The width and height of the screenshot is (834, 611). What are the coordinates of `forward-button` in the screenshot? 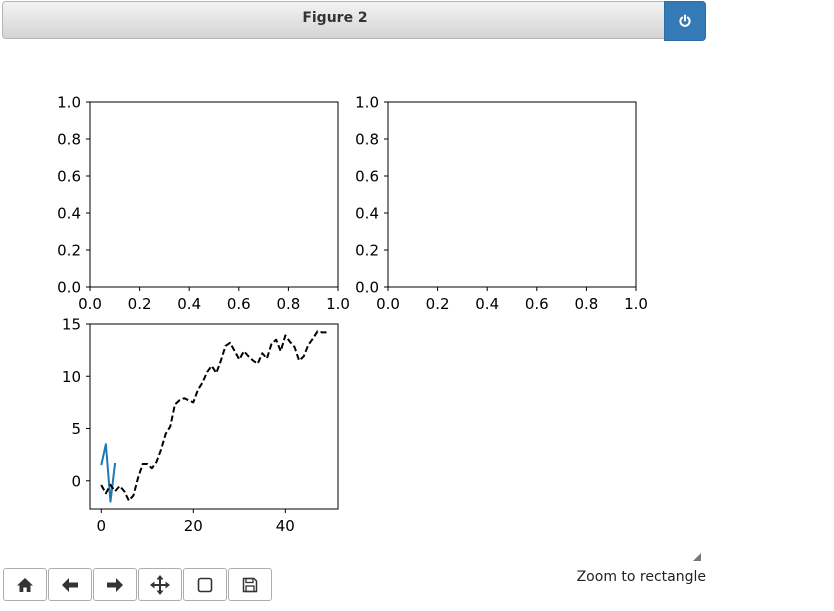 It's located at (115, 584).